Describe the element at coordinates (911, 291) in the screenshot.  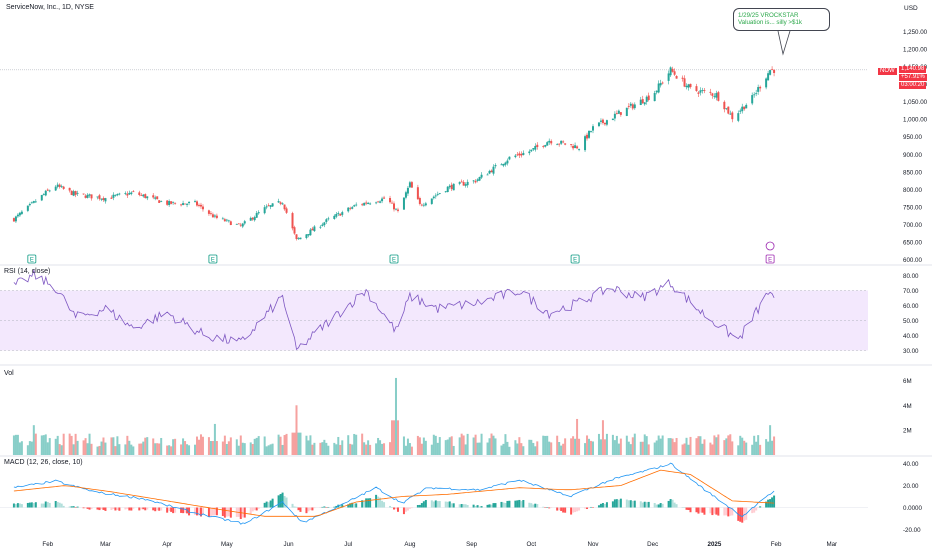
I see `rsi-axis-tick: 70.00` at that location.